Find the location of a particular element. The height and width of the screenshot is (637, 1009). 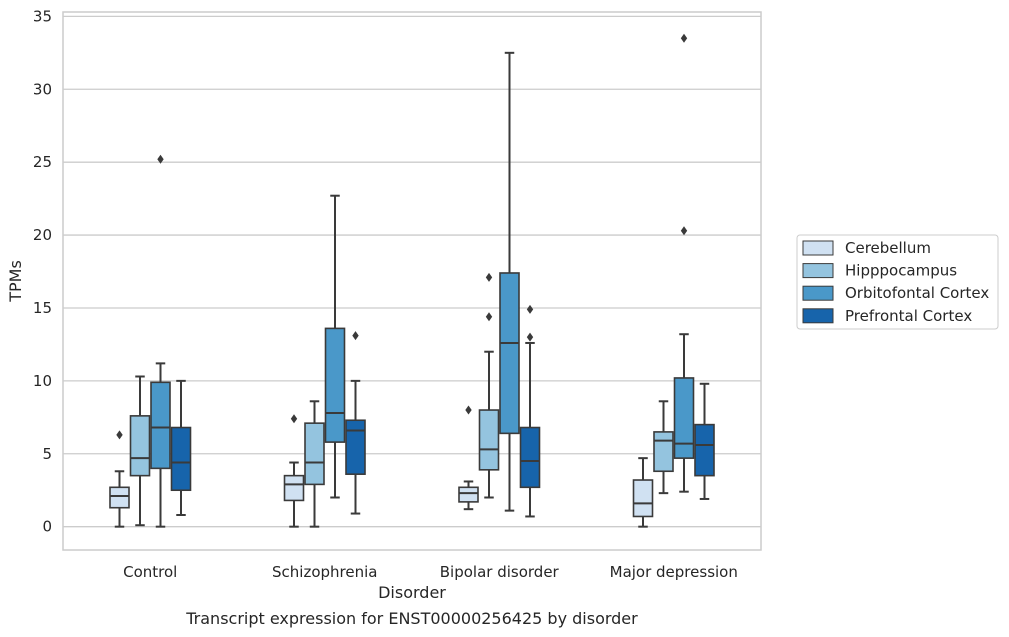

x-tick-label: Major depression is located at coordinates (674, 572).